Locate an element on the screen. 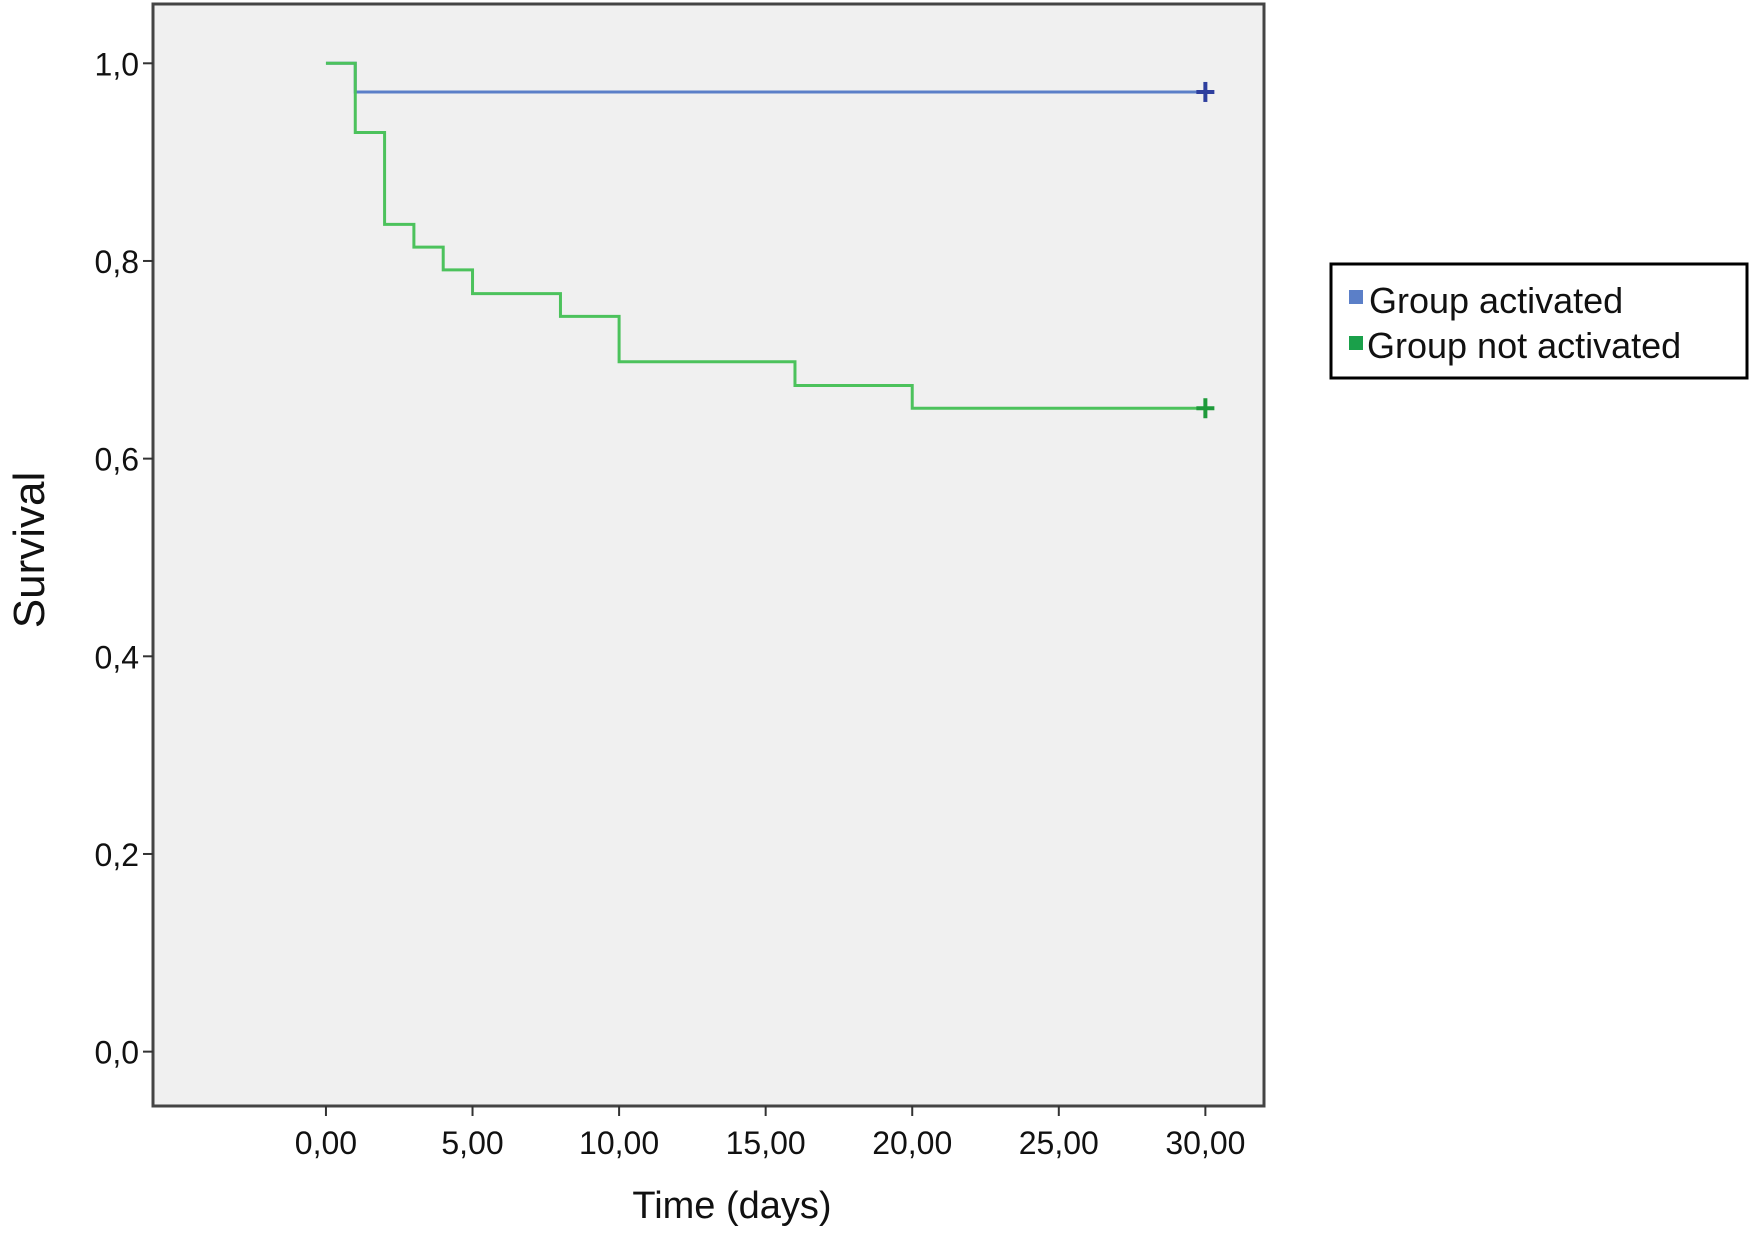 This screenshot has width=1750, height=1235. x-tick-label: 10,00 is located at coordinates (619, 1143).